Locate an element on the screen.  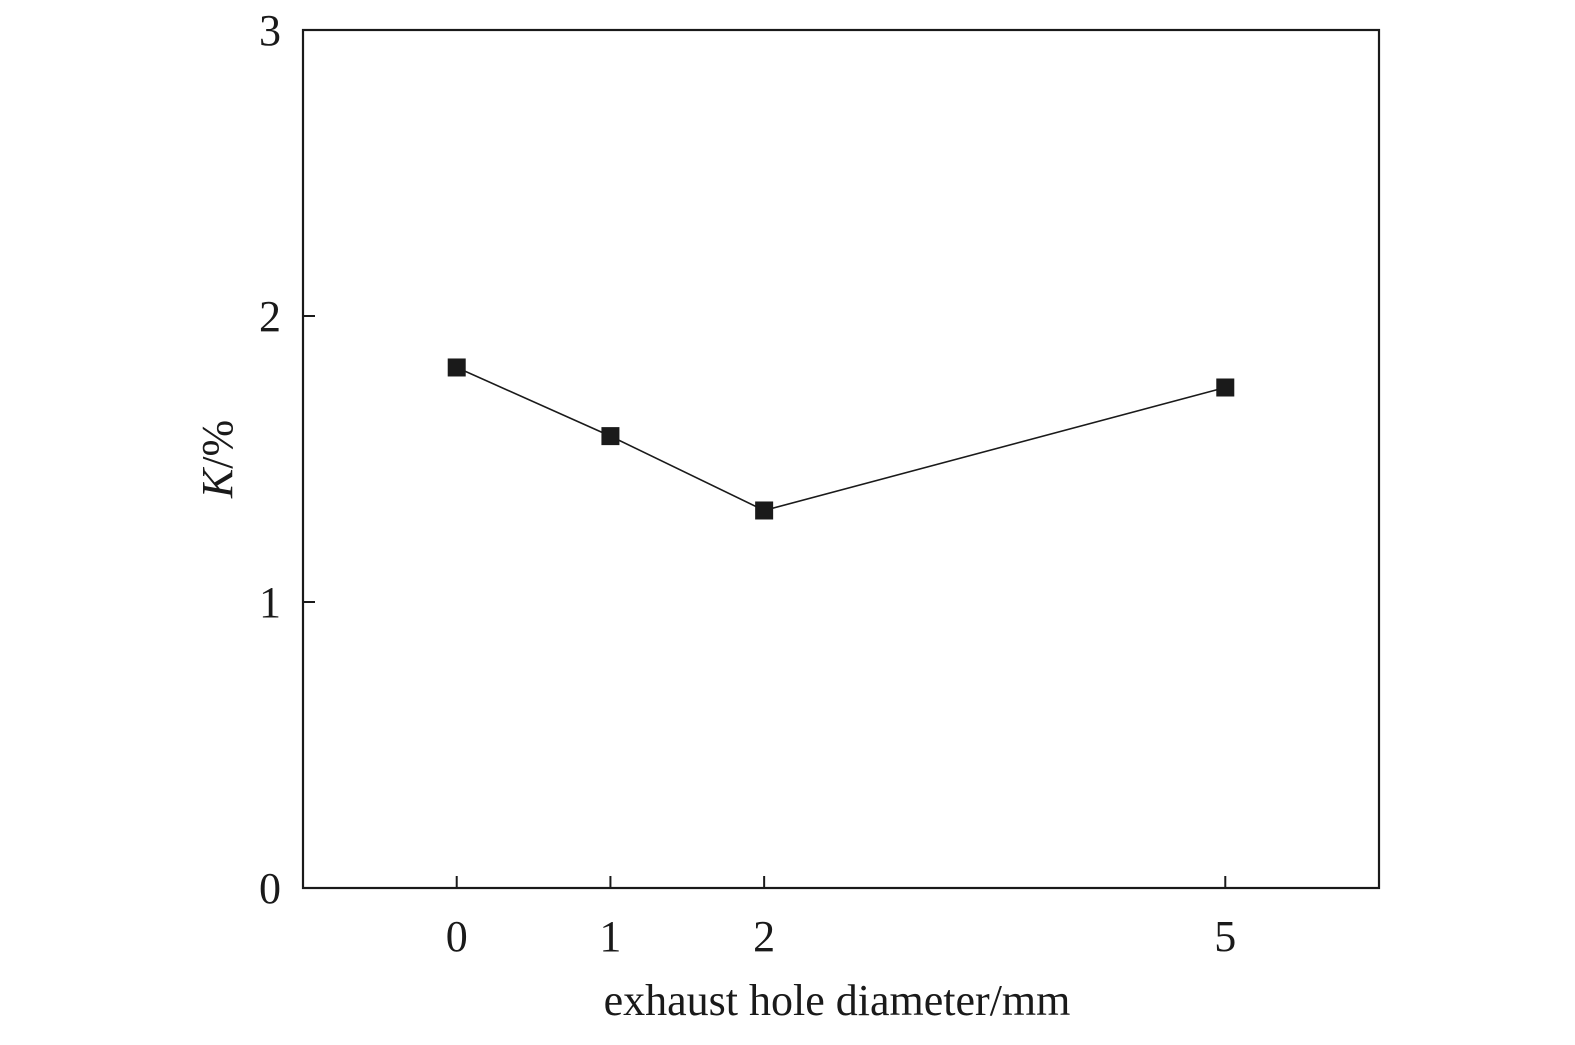
y-tick-label: 3 is located at coordinates (270, 30).